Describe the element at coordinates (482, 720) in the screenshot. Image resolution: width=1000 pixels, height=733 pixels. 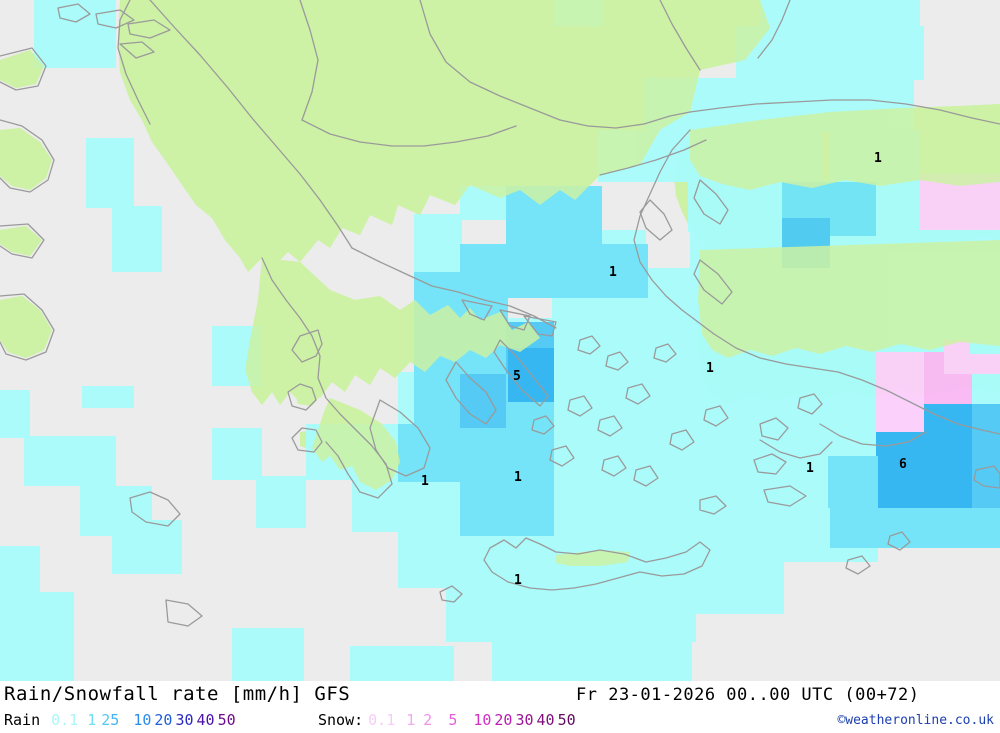
I see `snow-legend-step: 10` at that location.